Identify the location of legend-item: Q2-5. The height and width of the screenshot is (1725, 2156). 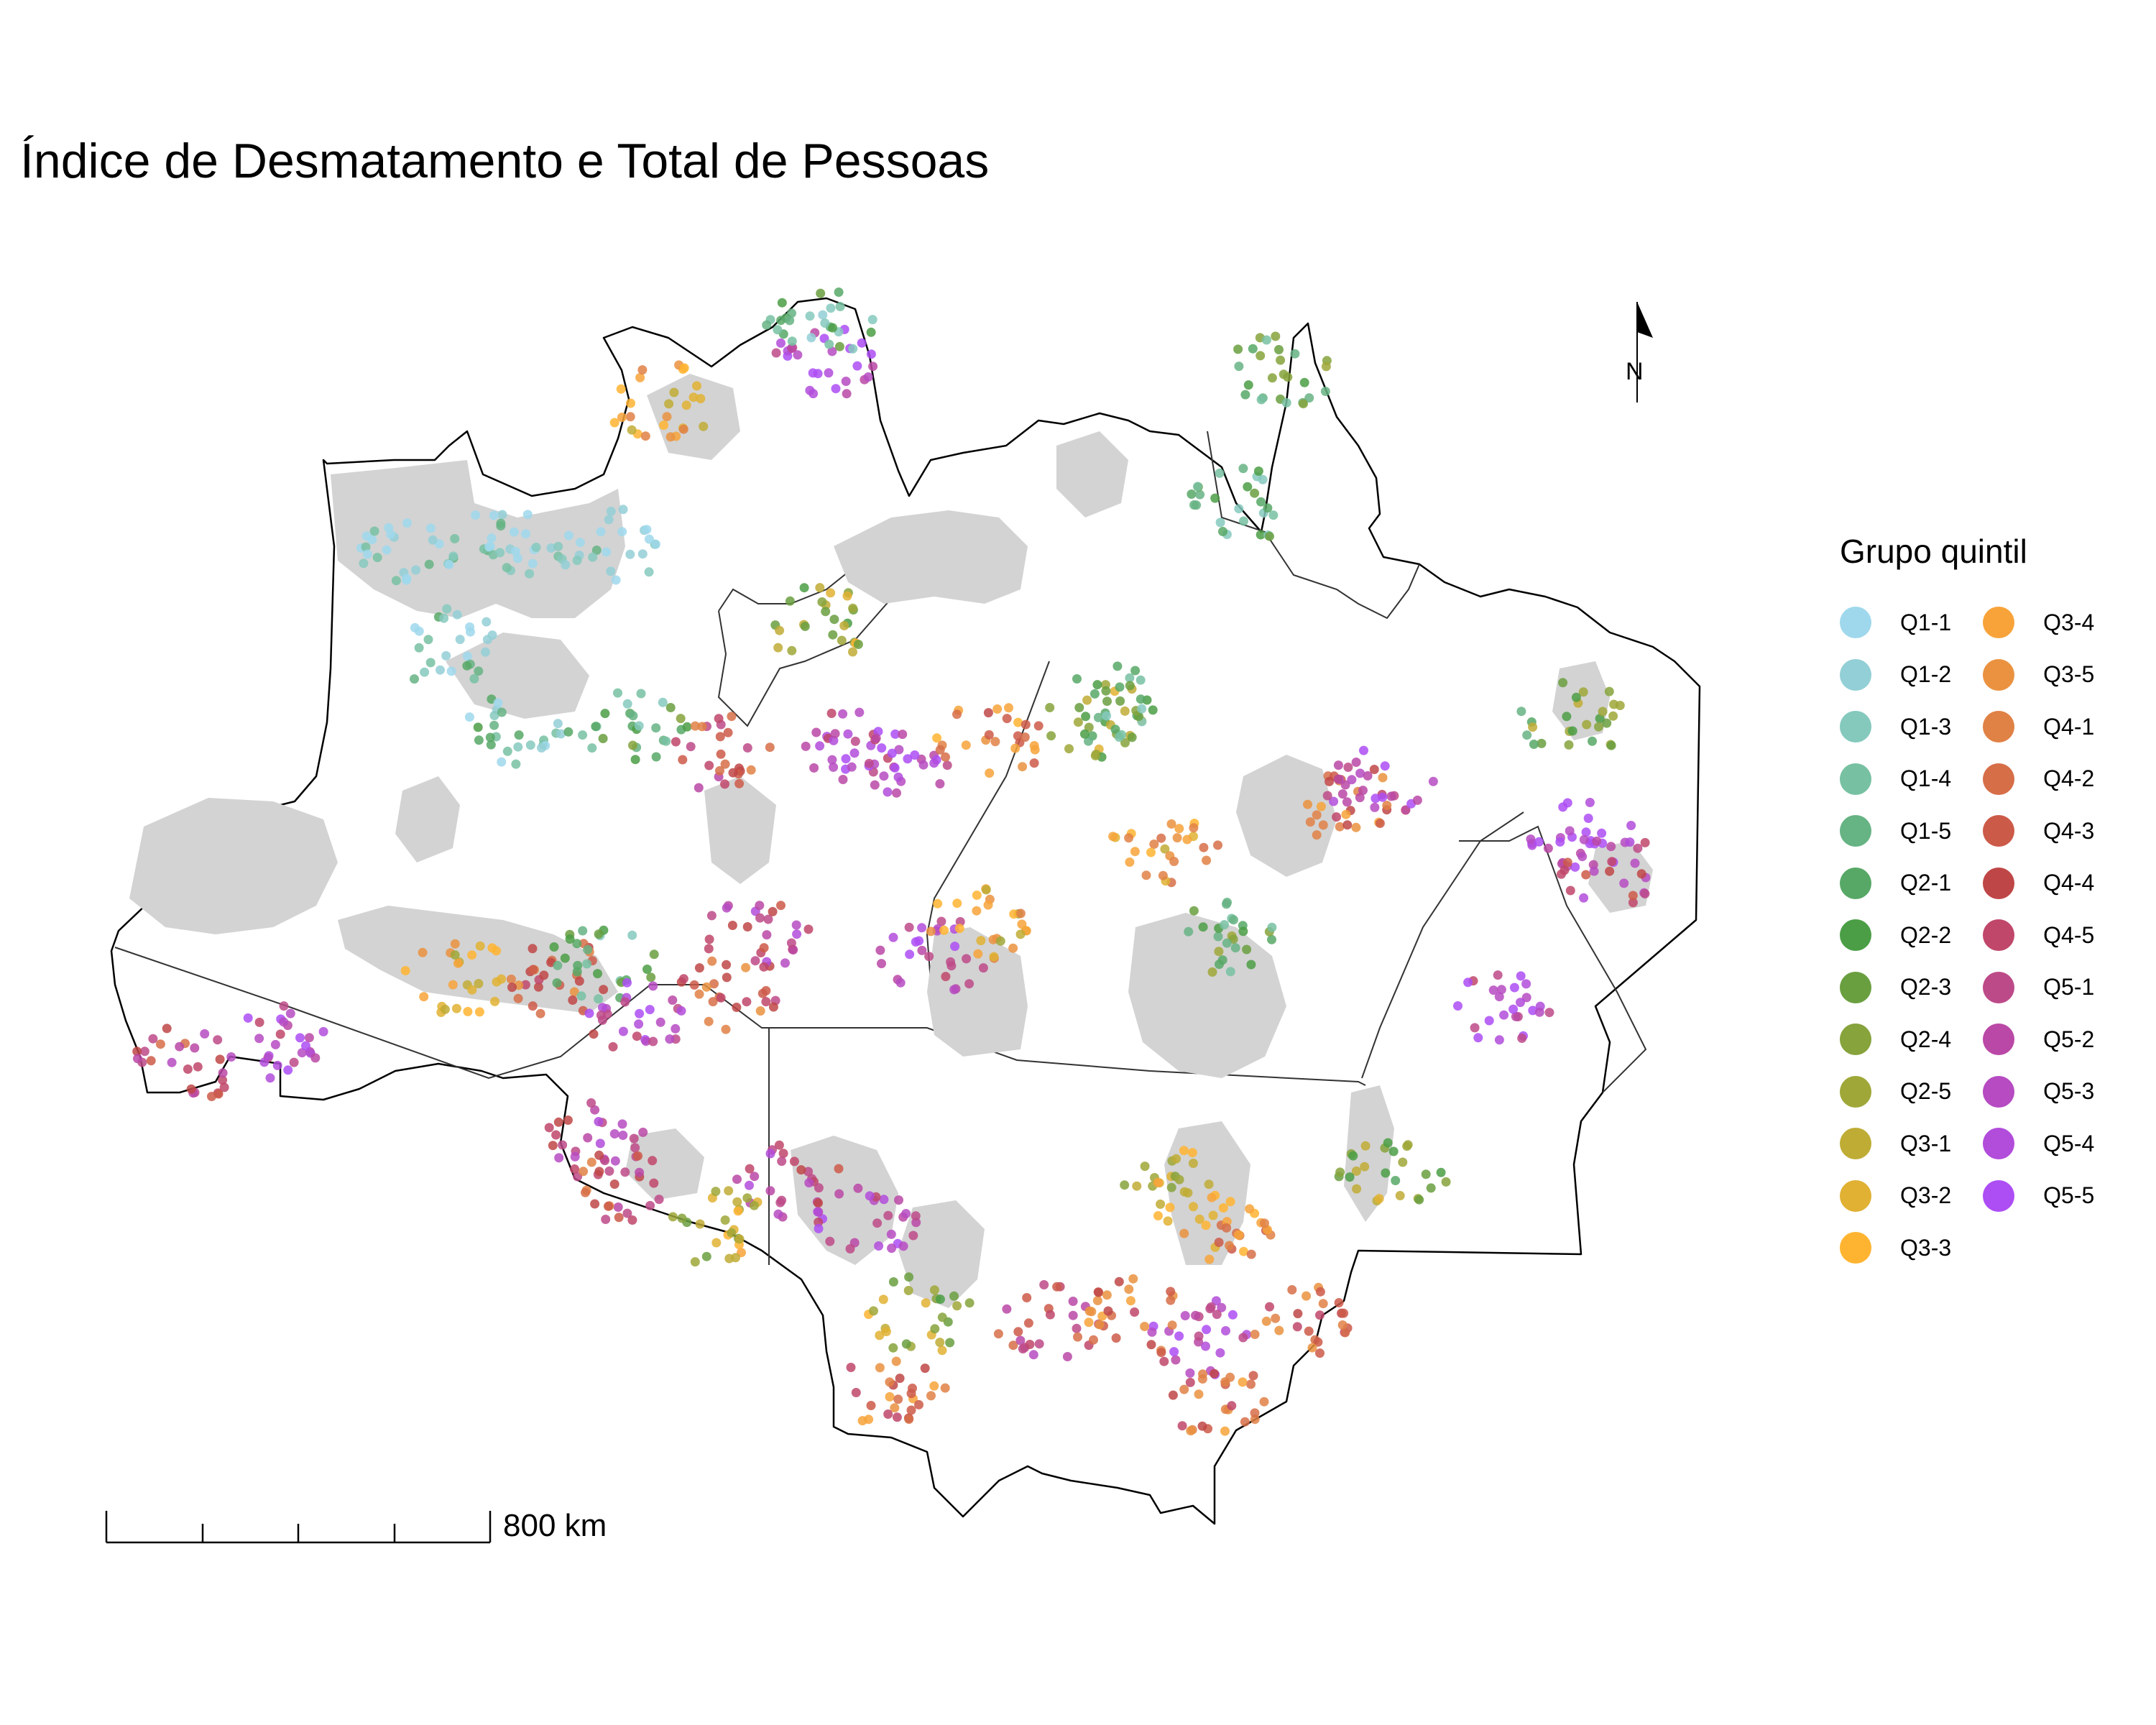
(1896, 1092).